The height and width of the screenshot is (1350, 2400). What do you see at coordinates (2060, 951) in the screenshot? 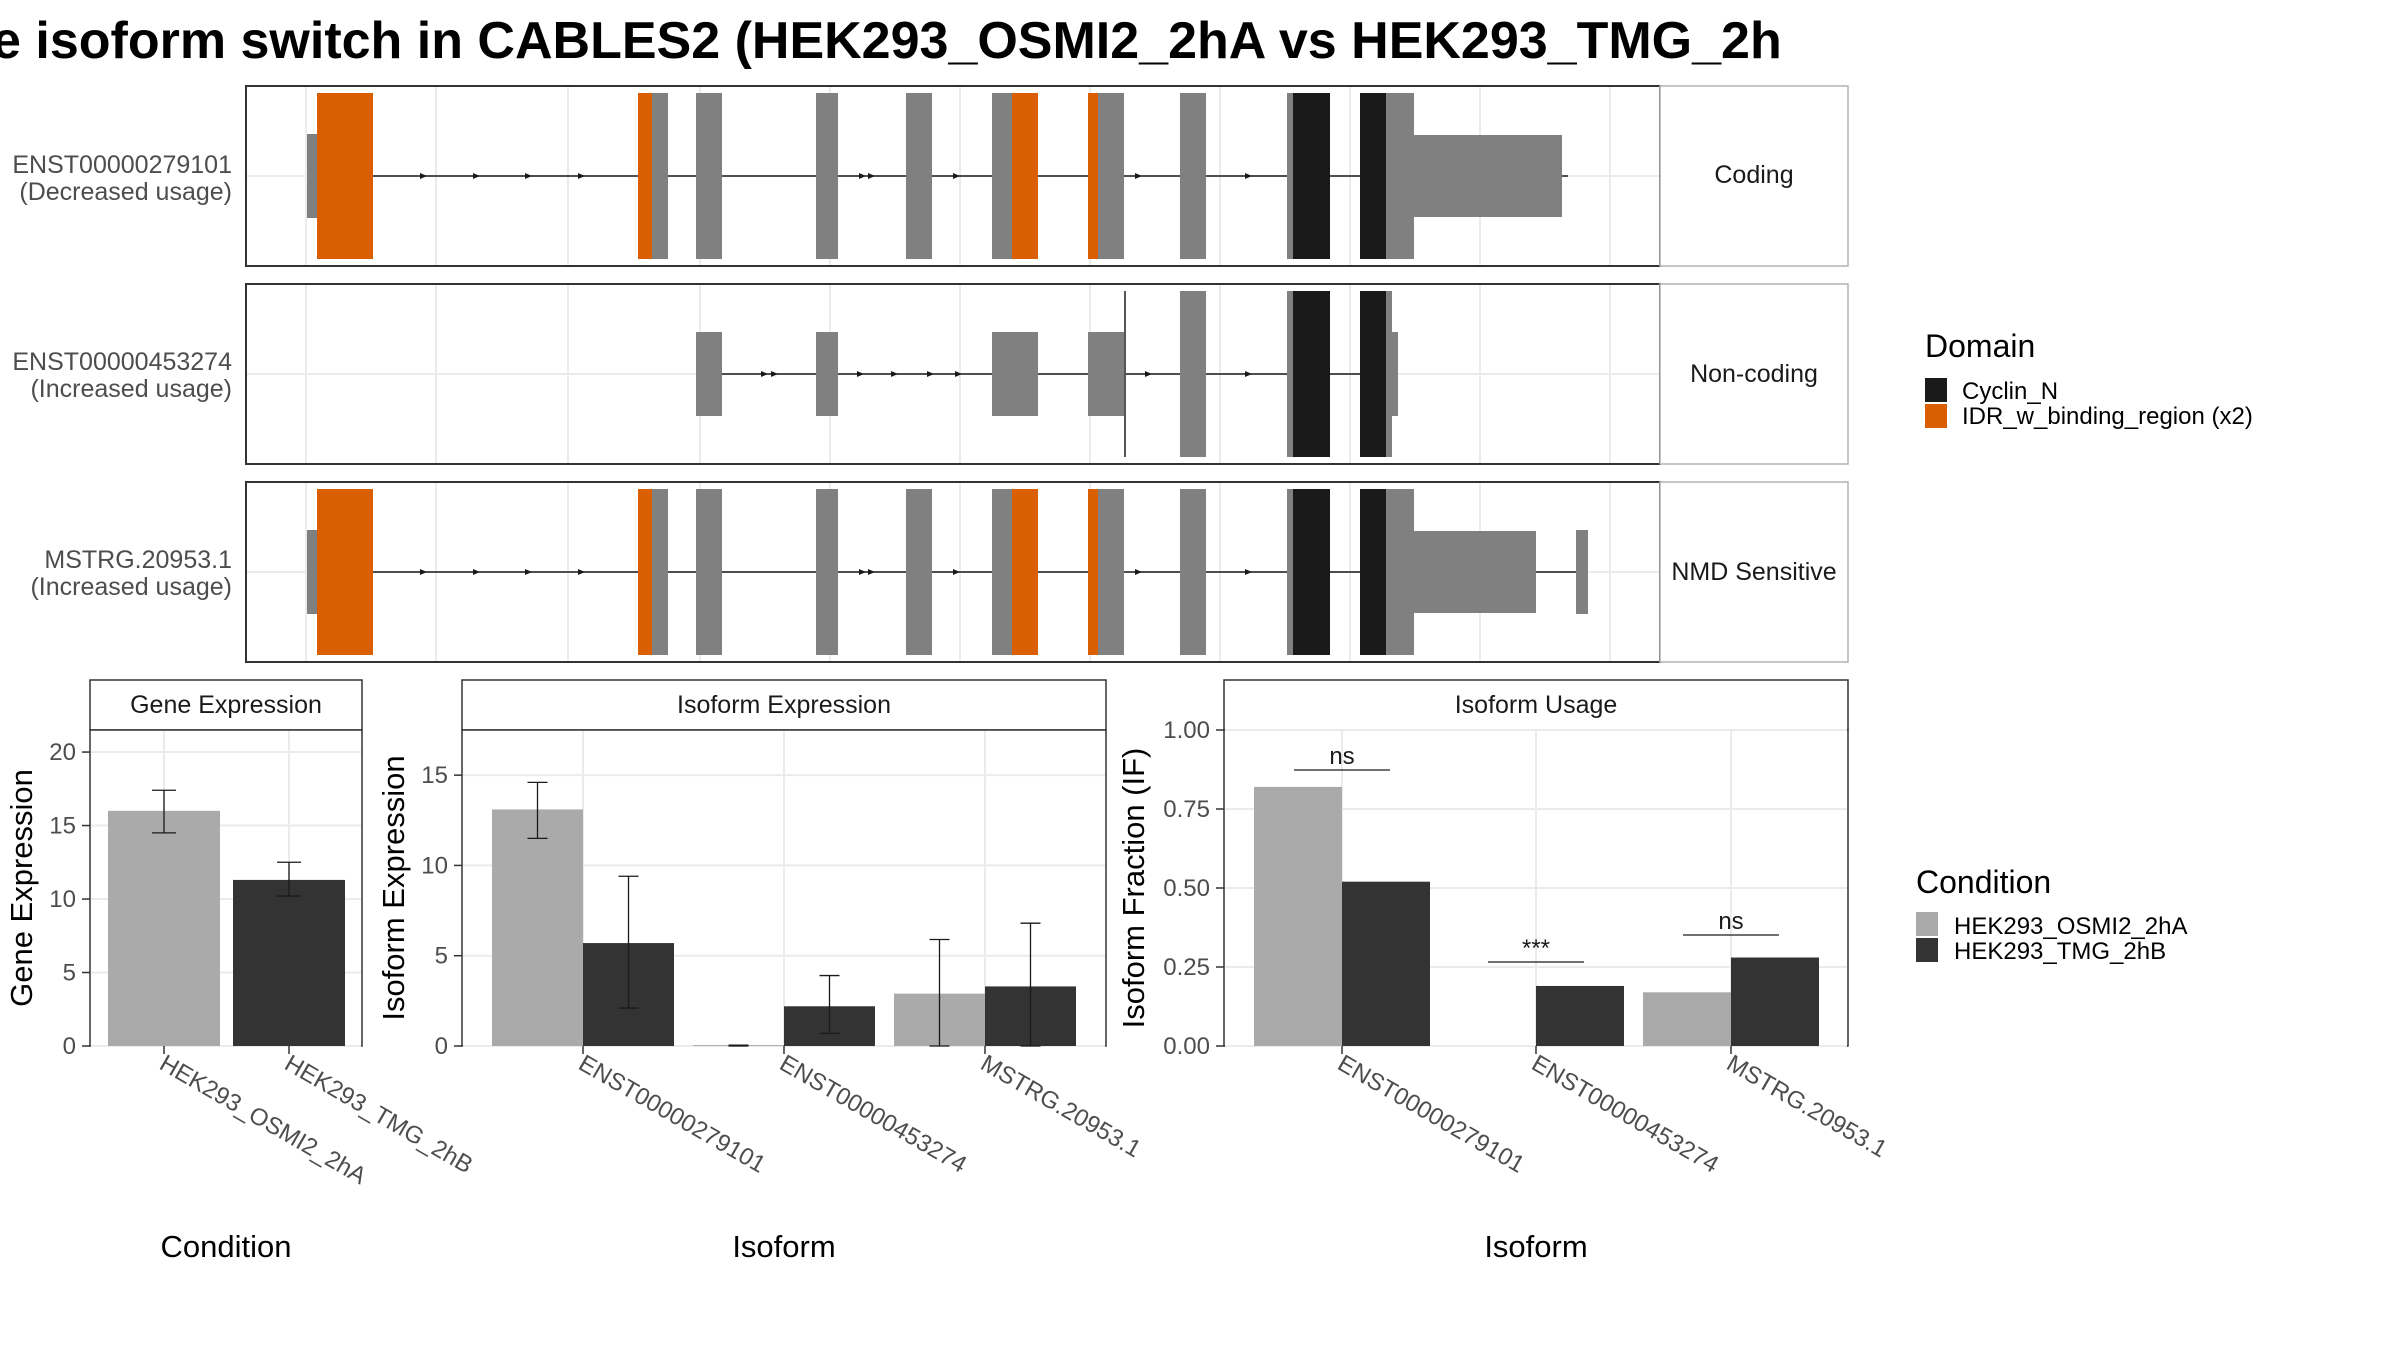
I see `legend-label: HEK293_TMG_2hB` at bounding box center [2060, 951].